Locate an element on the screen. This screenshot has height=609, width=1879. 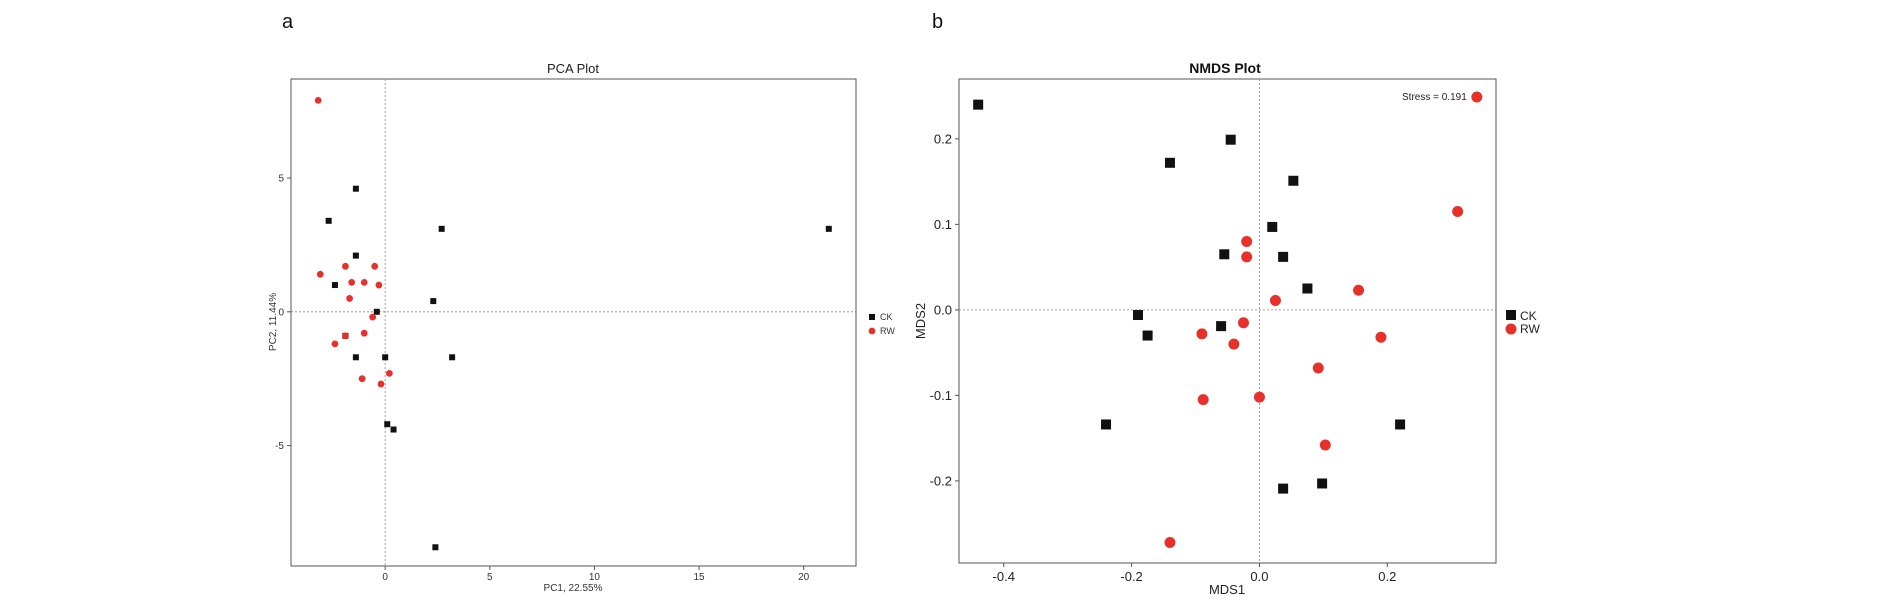
pca-legend: CK RW is located at coordinates (881, 324).